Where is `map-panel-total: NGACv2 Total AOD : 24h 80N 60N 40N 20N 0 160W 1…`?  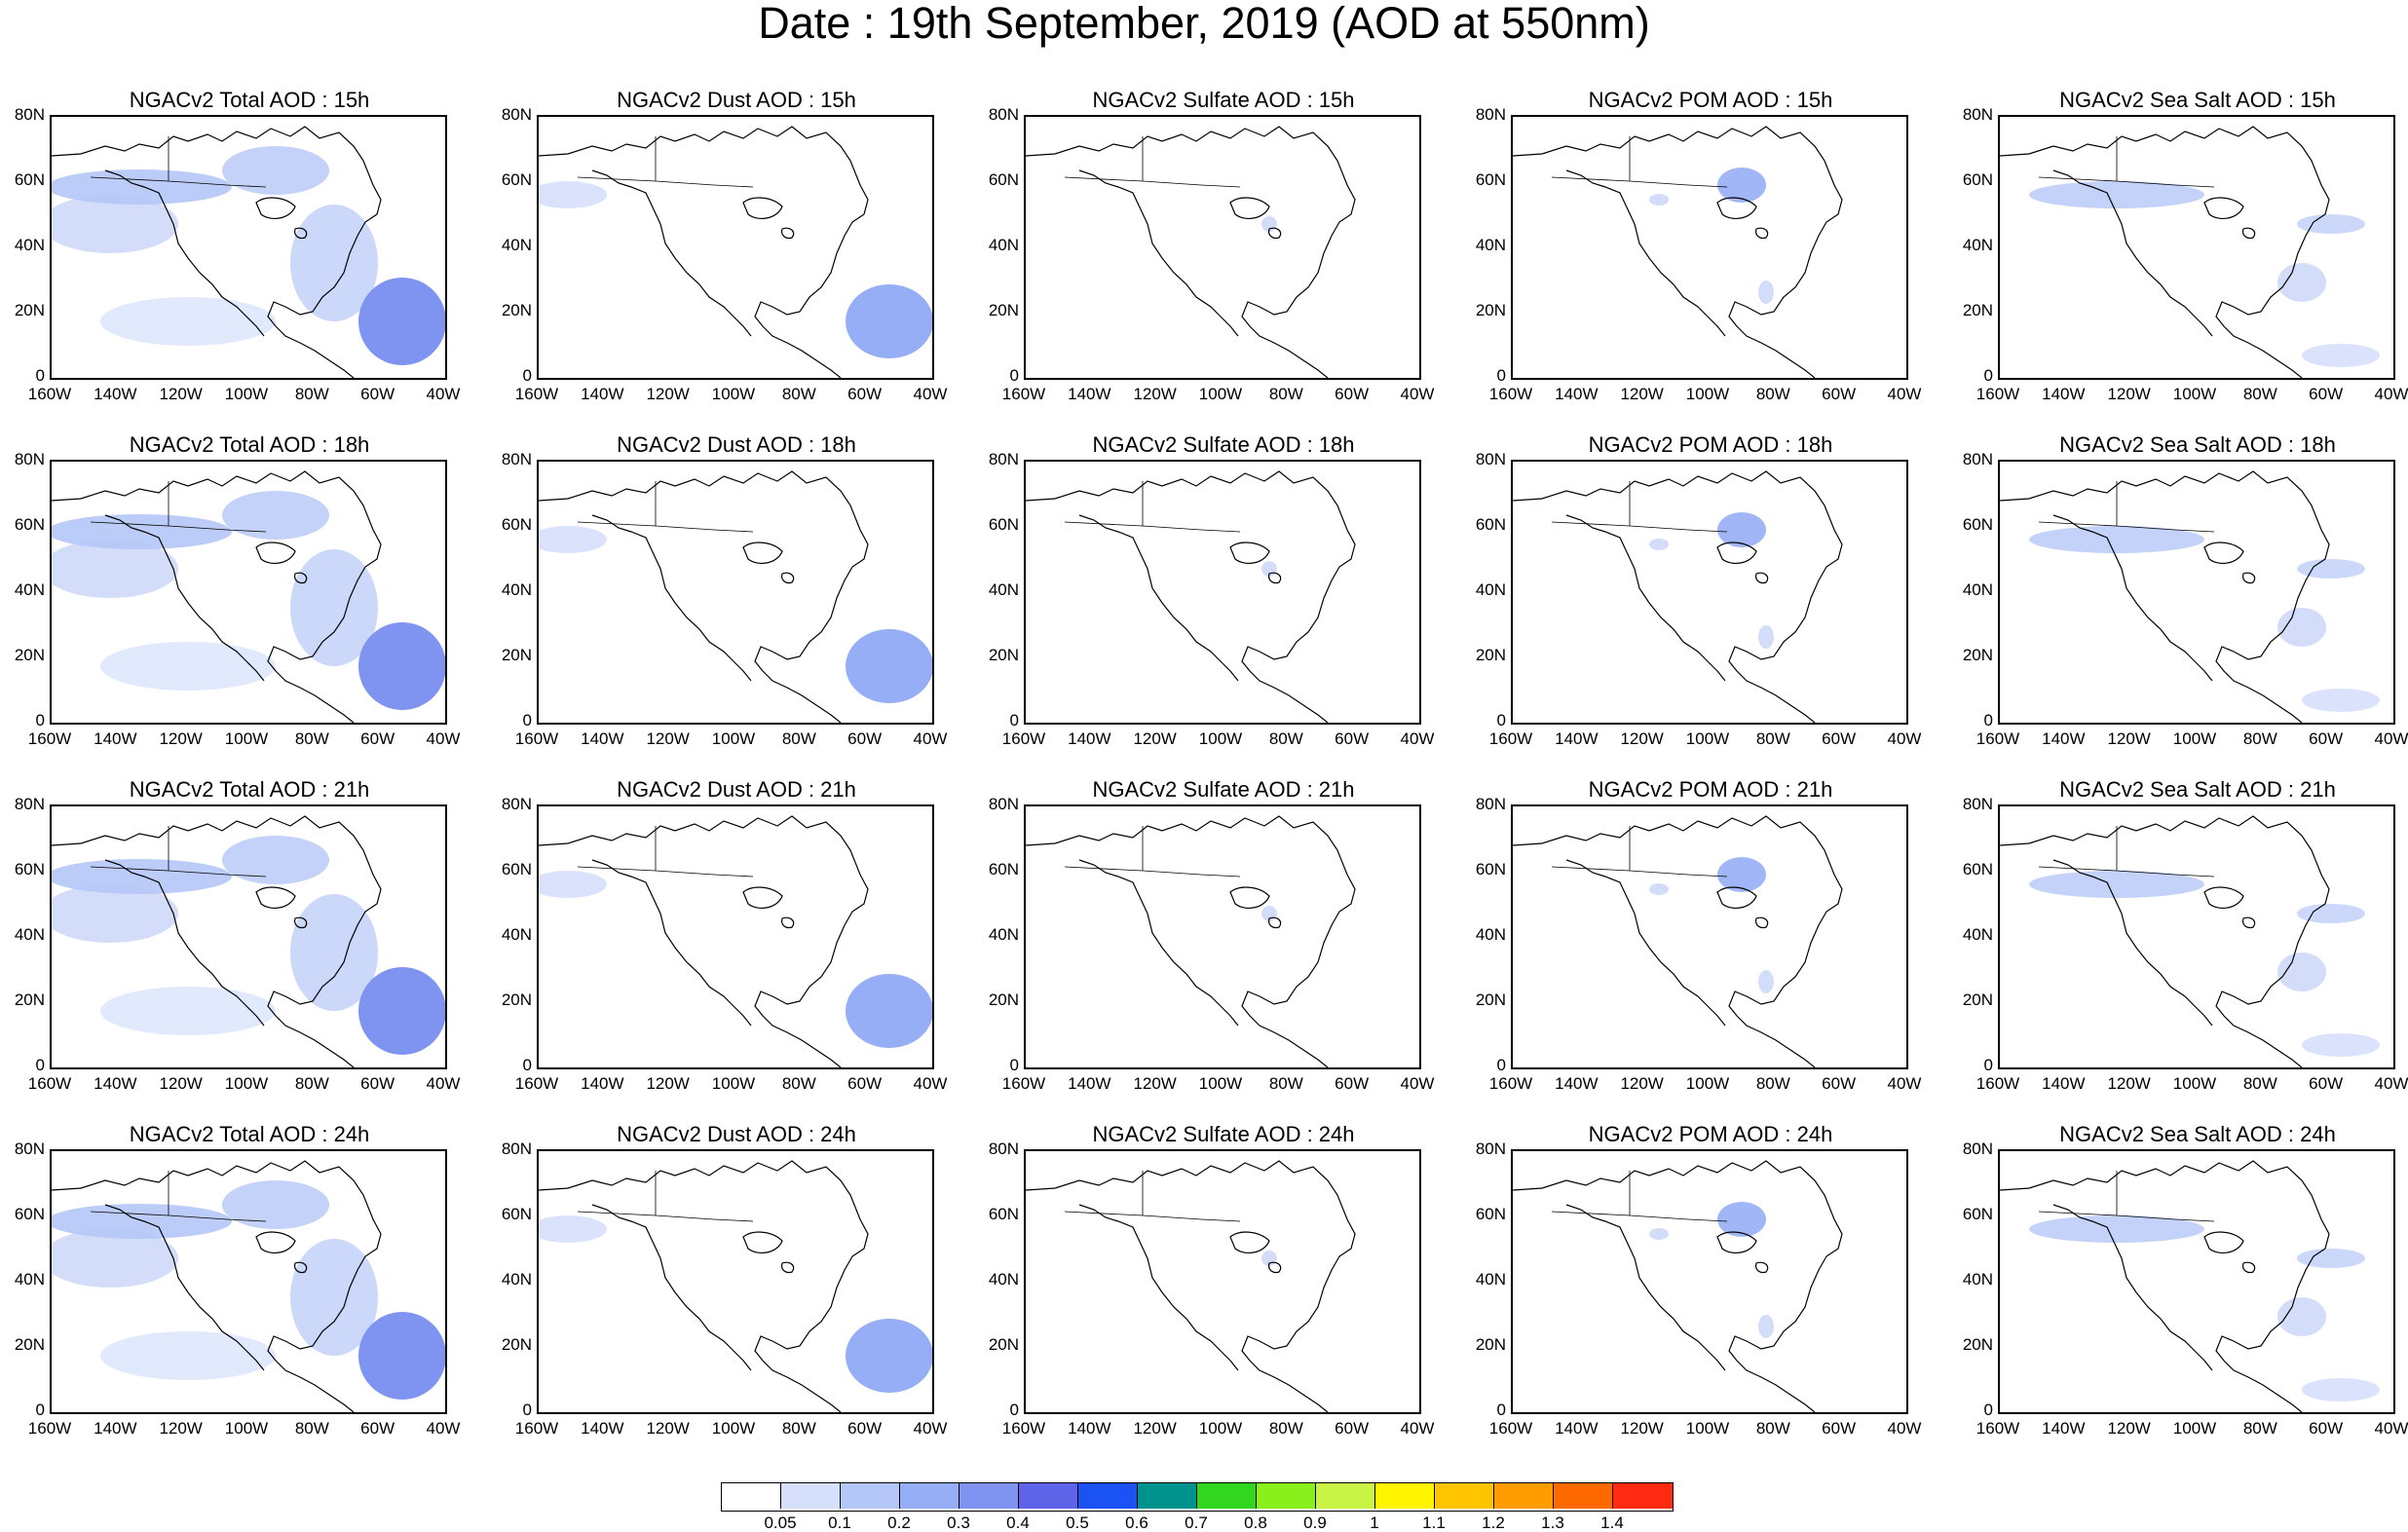 map-panel-total: NGACv2 Total AOD : 24h 80N 60N 40N 20N 0 160W 1… is located at coordinates (240, 1285).